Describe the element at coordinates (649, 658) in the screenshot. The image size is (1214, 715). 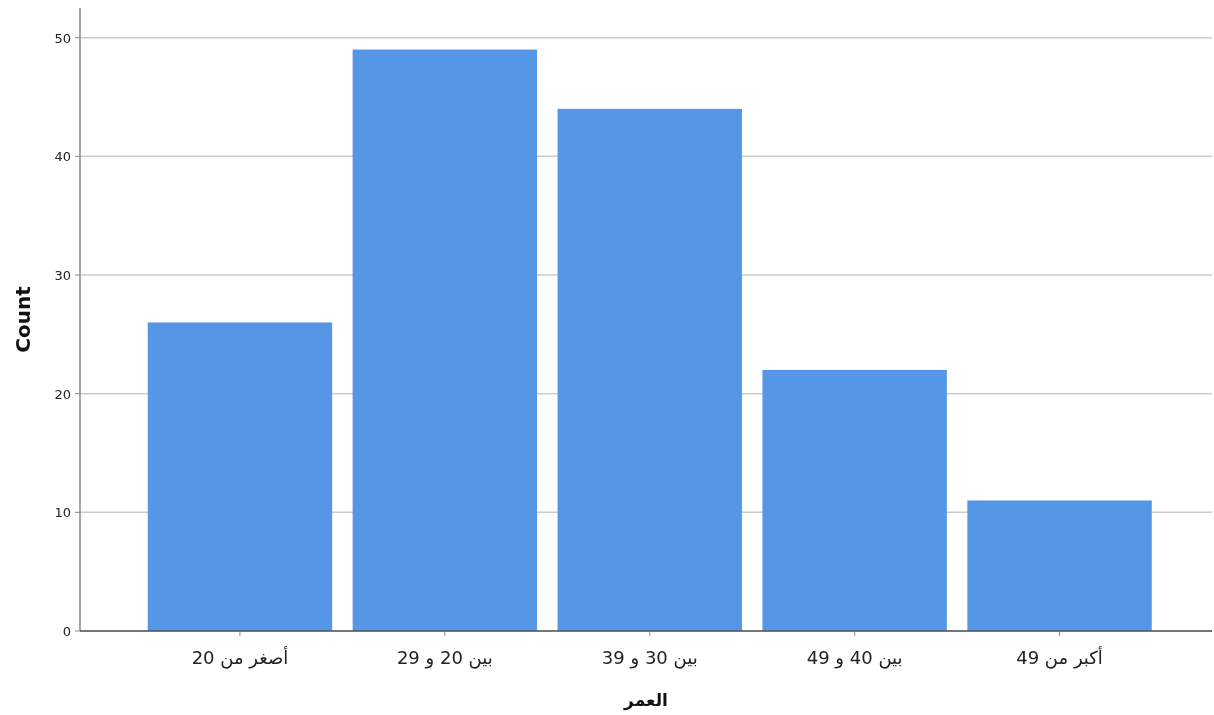
I see `x-tick-label: بين 30 و 39` at that location.